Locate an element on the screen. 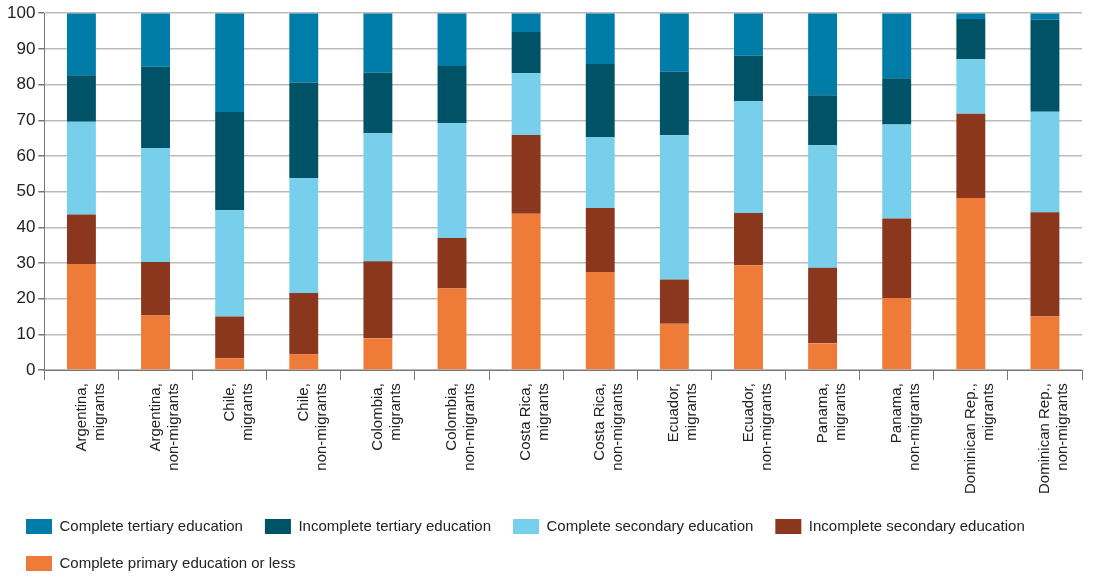 The width and height of the screenshot is (1096, 585). y-tick-label: 80 is located at coordinates (26, 84).